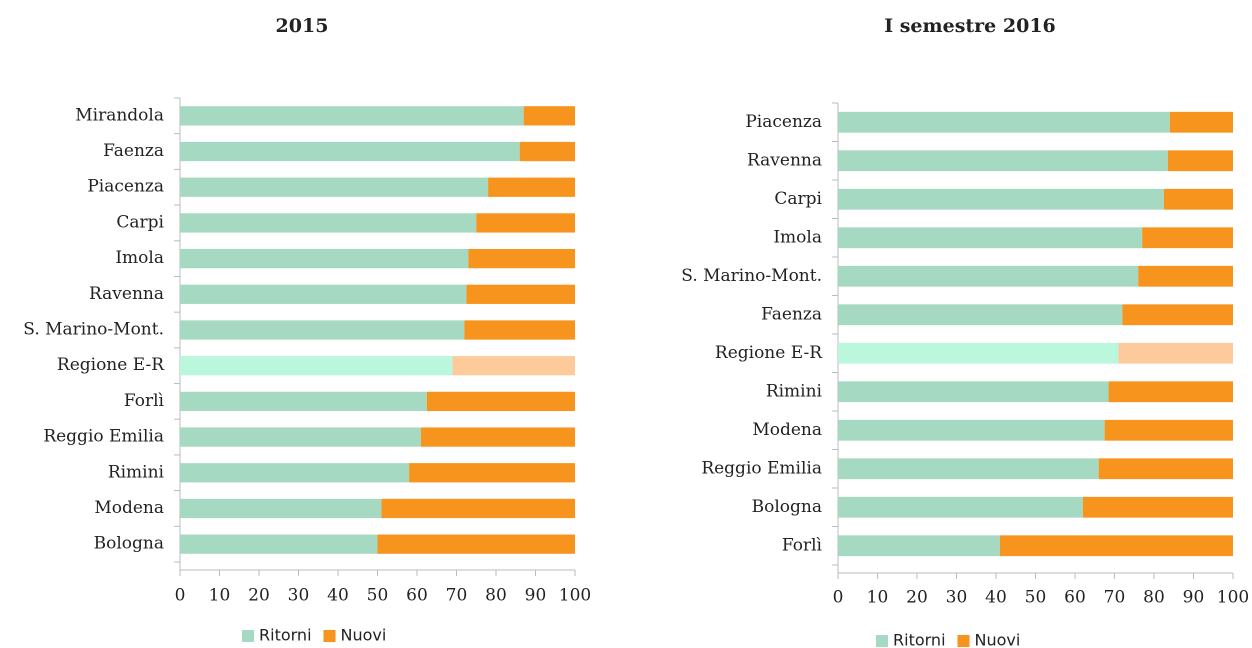 The image size is (1252, 648). What do you see at coordinates (119, 115) in the screenshot?
I see `y-tick-label: Mirandola` at bounding box center [119, 115].